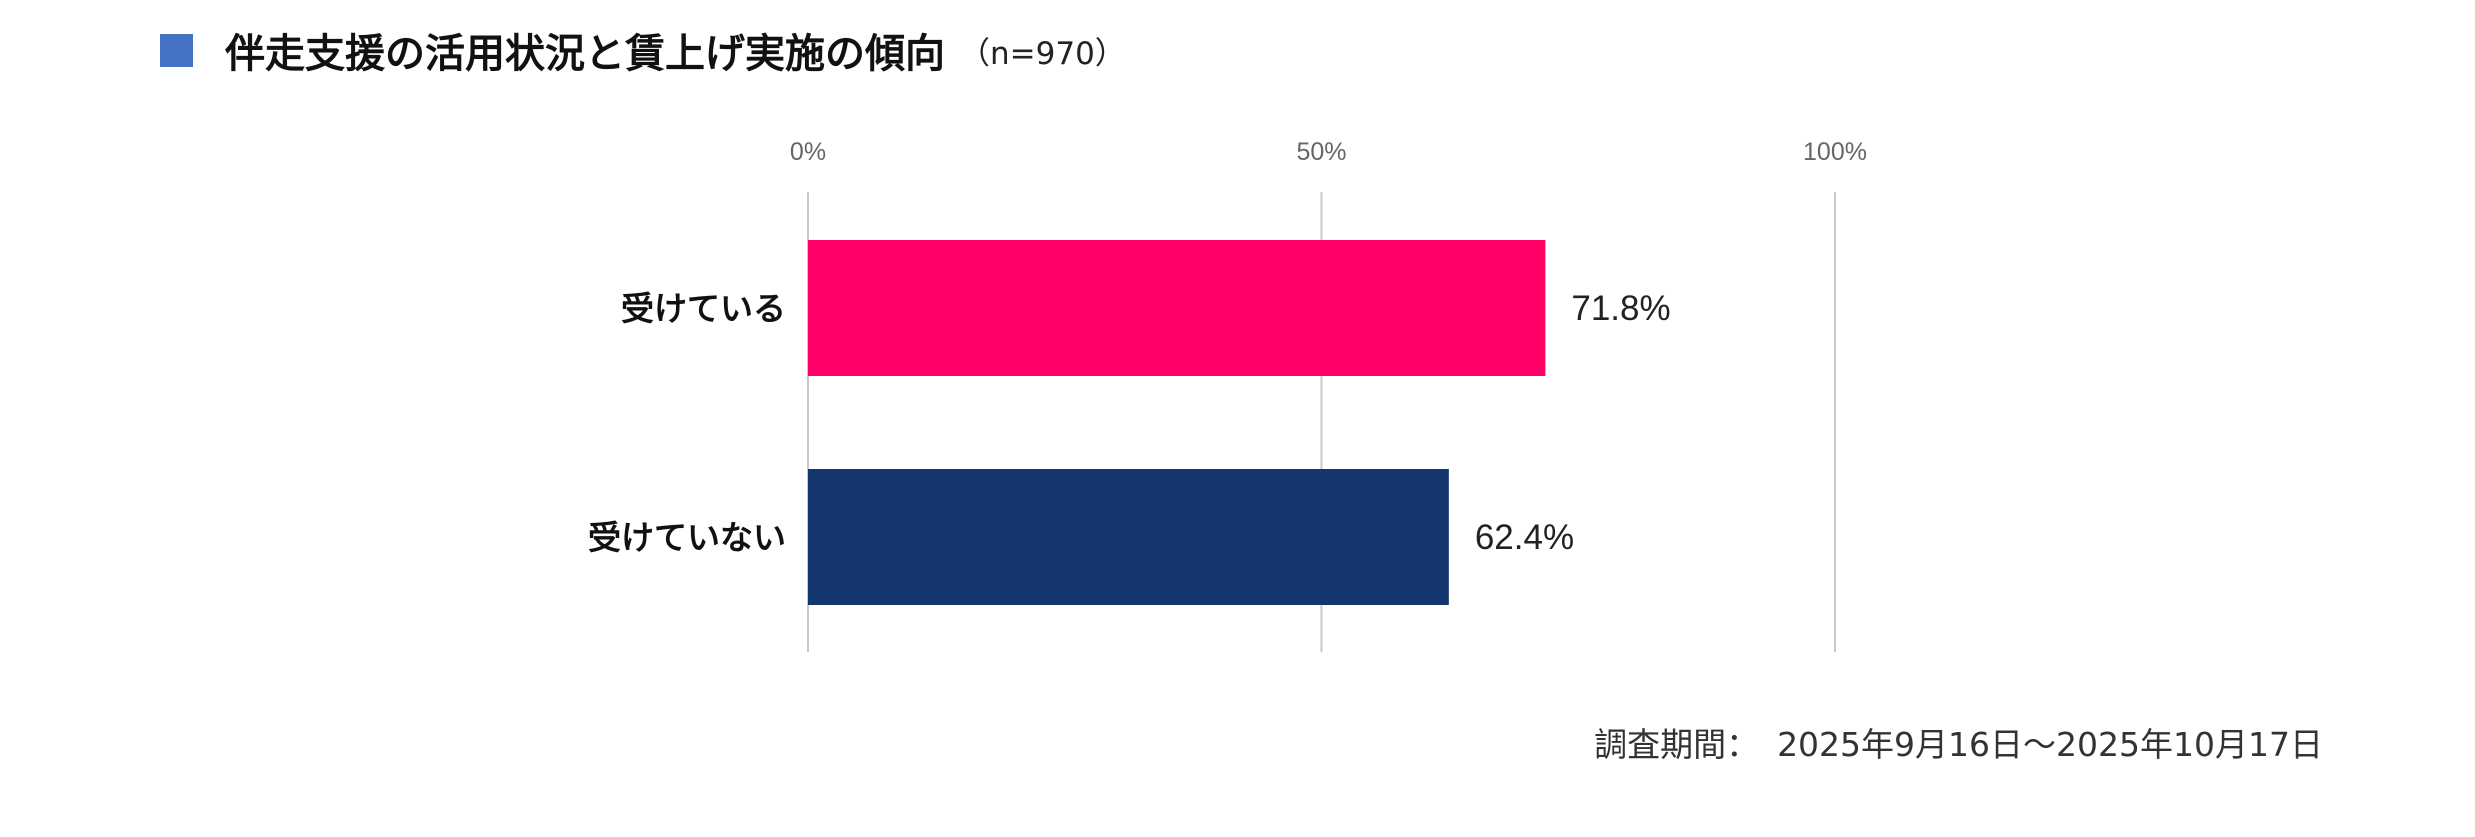 Image resolution: width=2475 pixels, height=837 pixels. Describe the element at coordinates (176, 50) in the screenshot. I see `title-marker-square` at that location.